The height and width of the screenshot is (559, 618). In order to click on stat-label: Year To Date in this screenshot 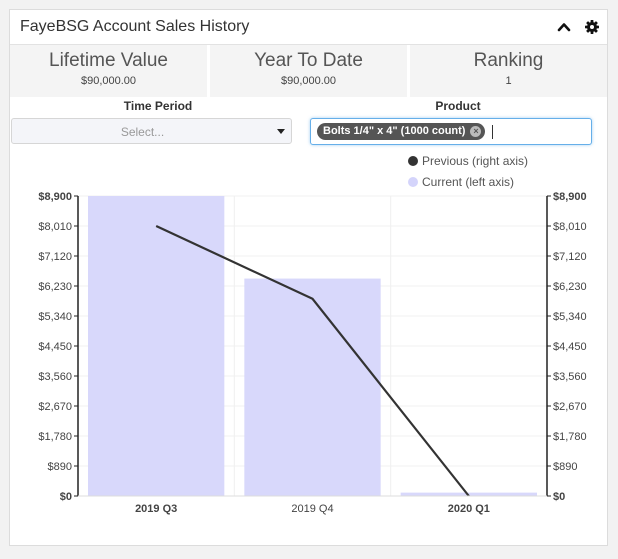, I will do `click(308, 60)`.